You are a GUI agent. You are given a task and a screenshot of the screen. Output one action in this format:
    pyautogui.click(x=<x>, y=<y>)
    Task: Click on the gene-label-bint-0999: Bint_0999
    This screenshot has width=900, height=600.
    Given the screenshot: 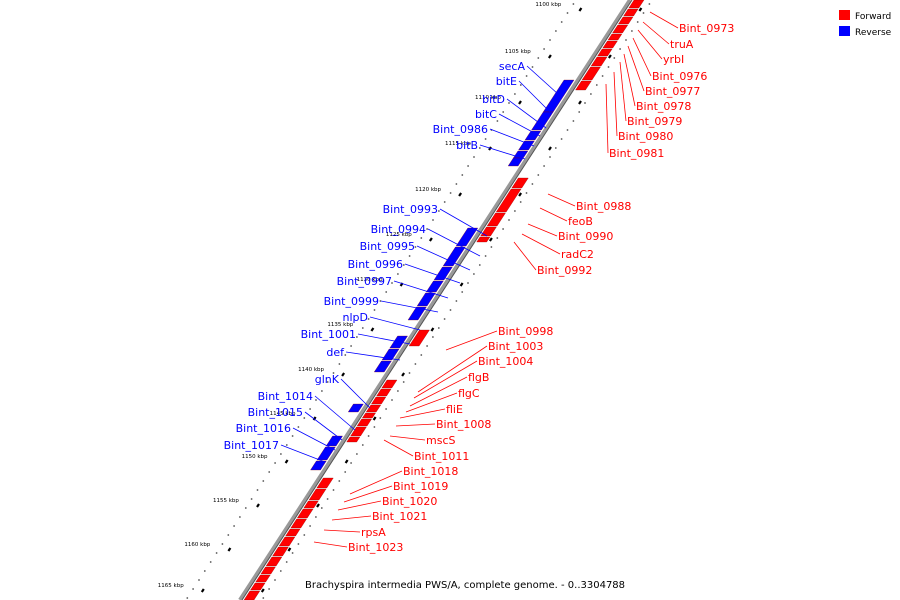 What is the action you would take?
    pyautogui.click(x=351, y=301)
    